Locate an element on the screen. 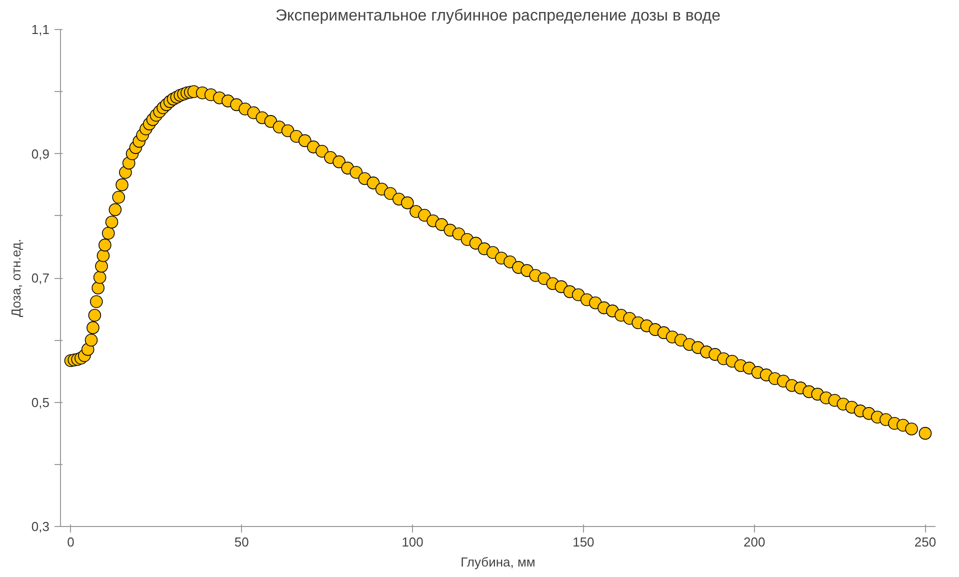 The width and height of the screenshot is (959, 577). y-tick-label: 1,1 is located at coordinates (40, 29).